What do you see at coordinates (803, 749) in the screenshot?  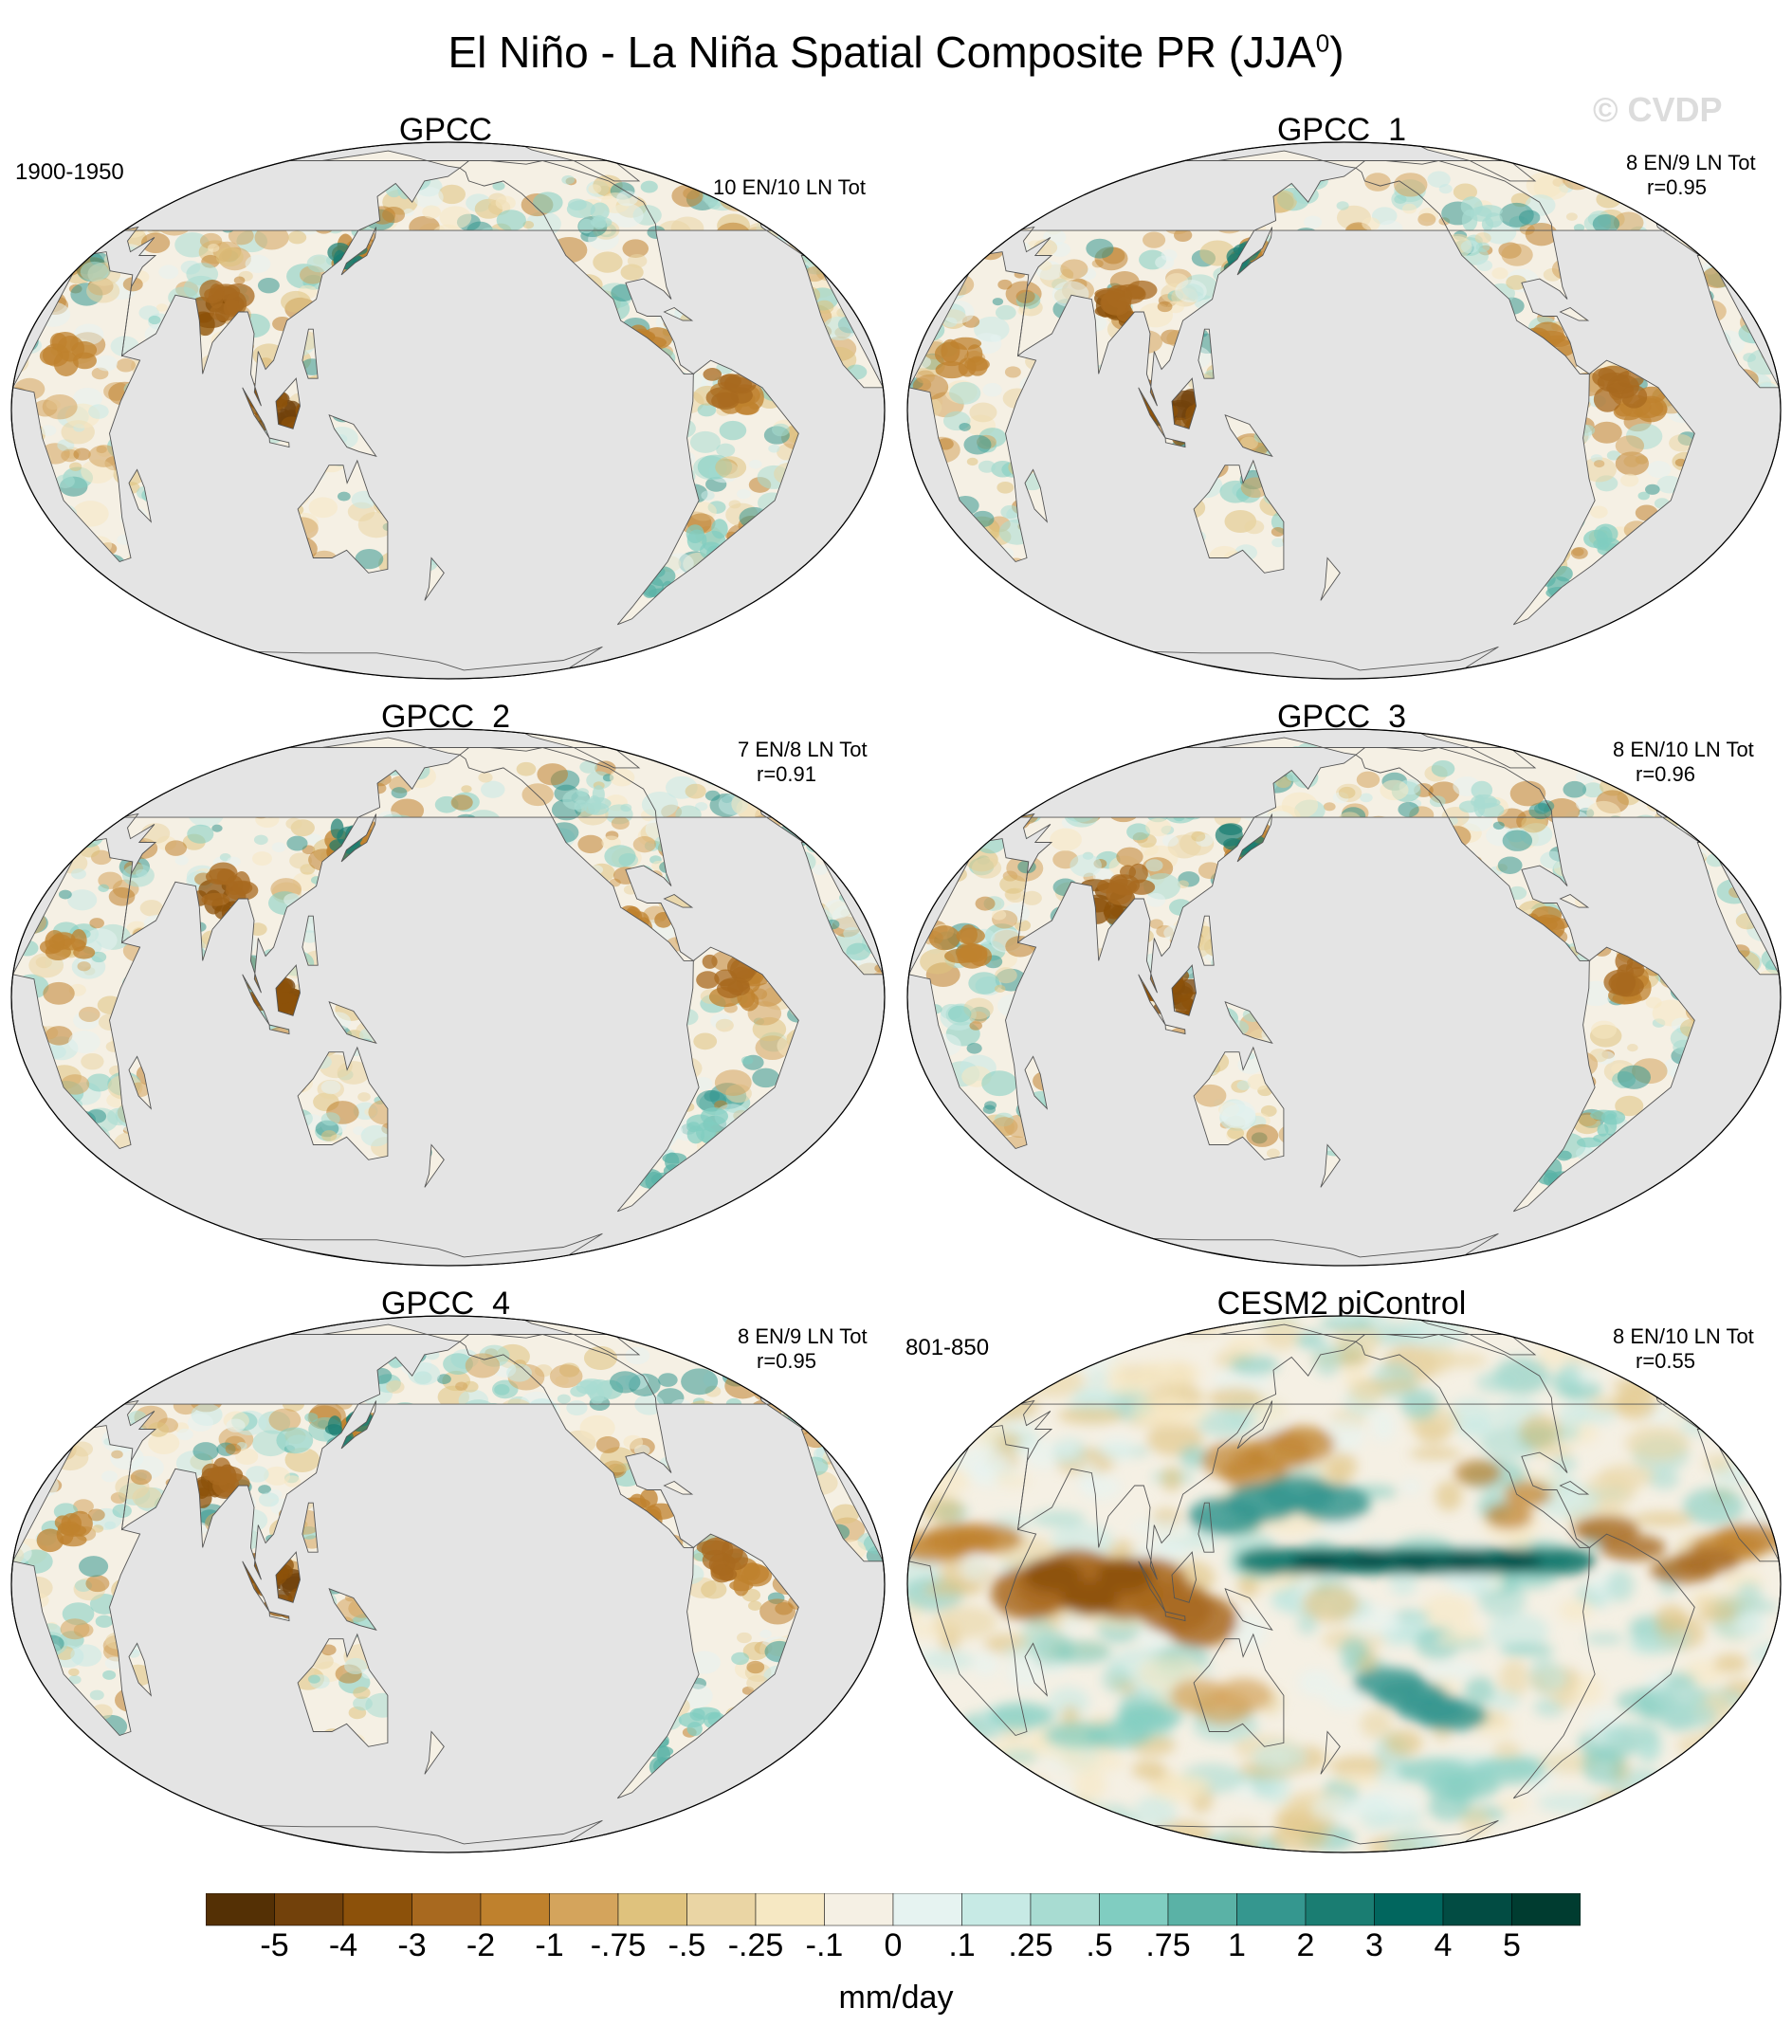 I see `panel-event-count: 7 EN/8 LN Tot` at bounding box center [803, 749].